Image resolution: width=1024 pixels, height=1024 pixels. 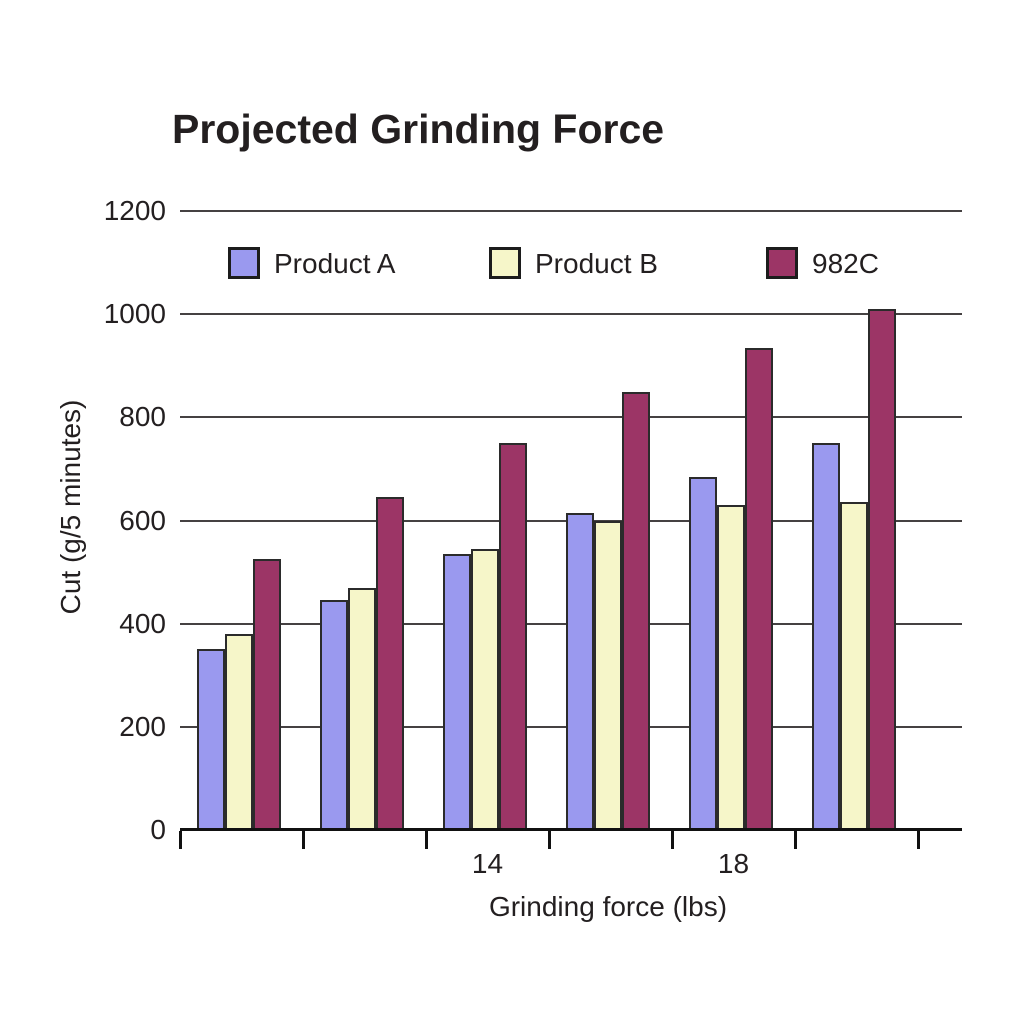 What do you see at coordinates (334, 715) in the screenshot?
I see `bar-product-a-group2` at bounding box center [334, 715].